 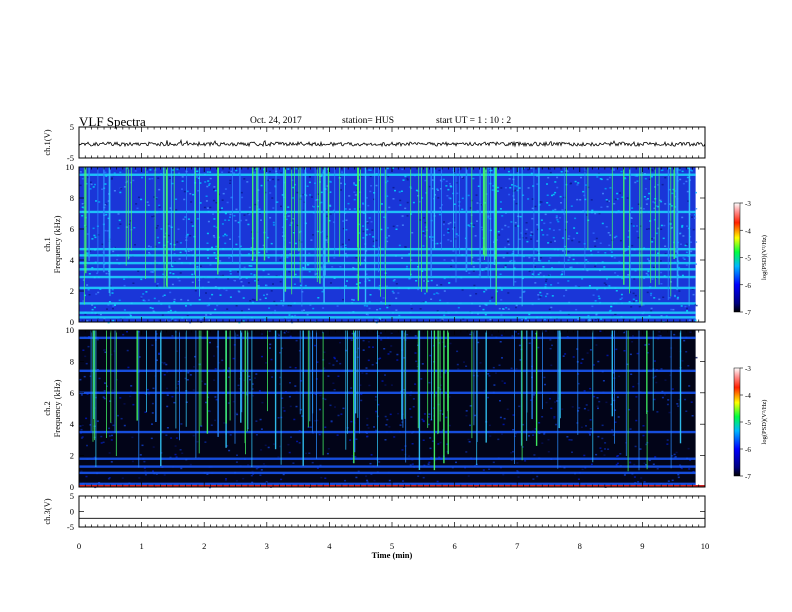 I want to click on colorbar-tick-label: -3, so click(x=748, y=369).